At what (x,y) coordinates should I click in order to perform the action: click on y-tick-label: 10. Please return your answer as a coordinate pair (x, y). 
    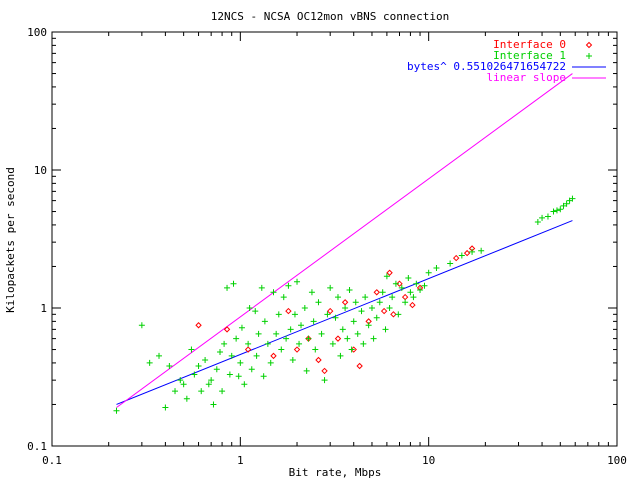
    Looking at the image, I should click on (40, 170).